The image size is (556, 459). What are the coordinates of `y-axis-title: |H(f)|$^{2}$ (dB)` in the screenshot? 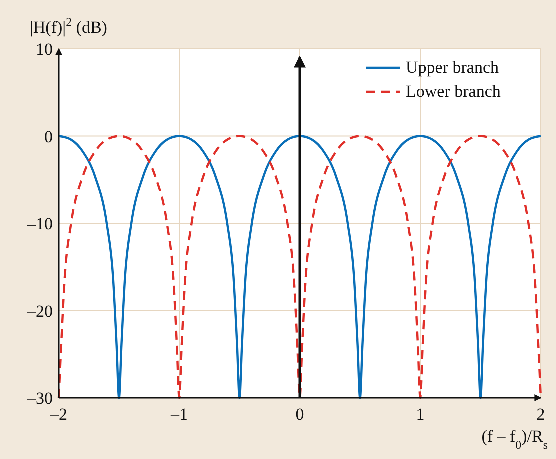 It's located at (69, 26).